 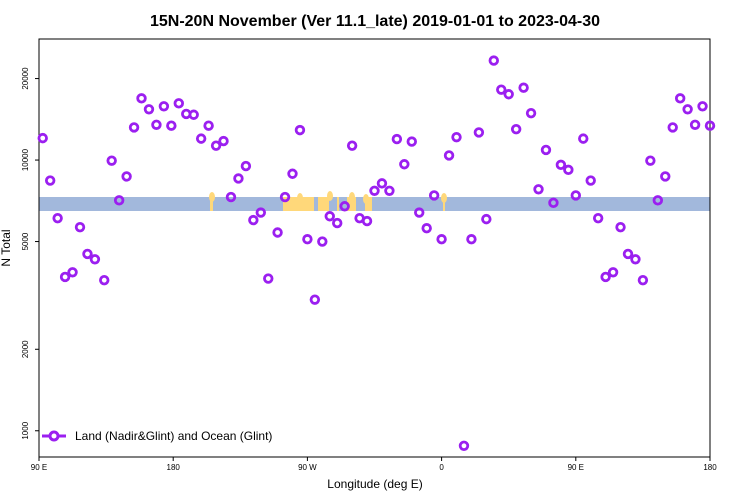 What do you see at coordinates (54, 436) in the screenshot?
I see `legend-marker` at bounding box center [54, 436].